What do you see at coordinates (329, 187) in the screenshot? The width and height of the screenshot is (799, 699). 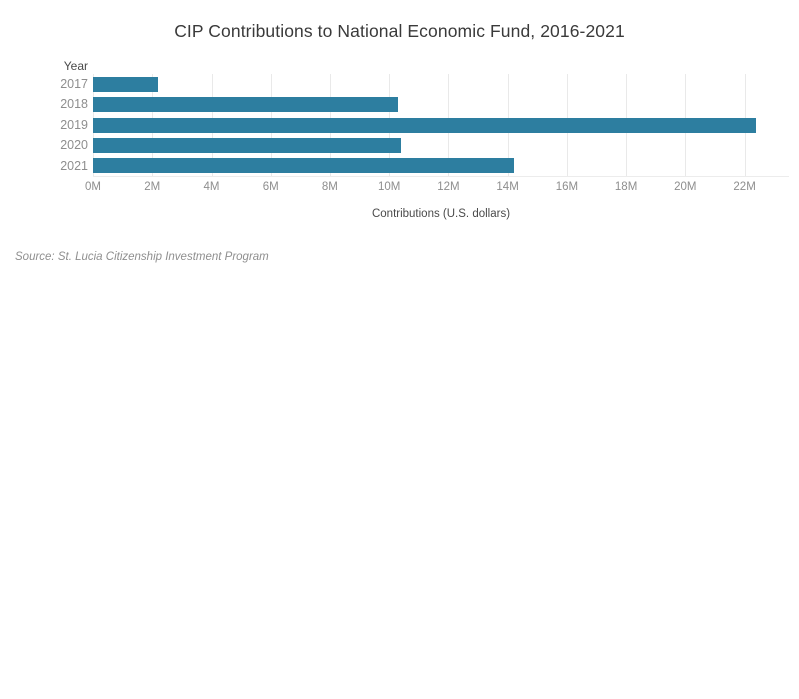 I see `x-tick-label: 8M` at bounding box center [329, 187].